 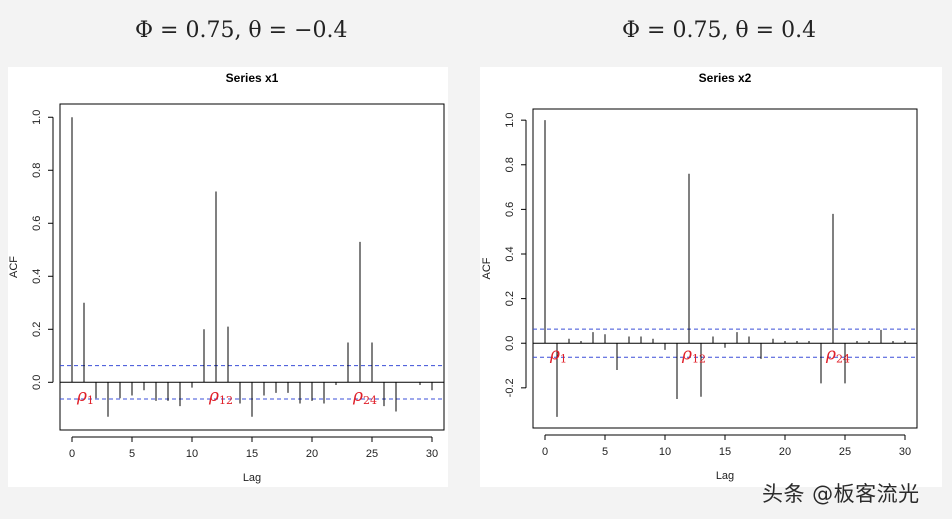 What do you see at coordinates (725, 78) in the screenshot?
I see `chart-title: Series x2` at bounding box center [725, 78].